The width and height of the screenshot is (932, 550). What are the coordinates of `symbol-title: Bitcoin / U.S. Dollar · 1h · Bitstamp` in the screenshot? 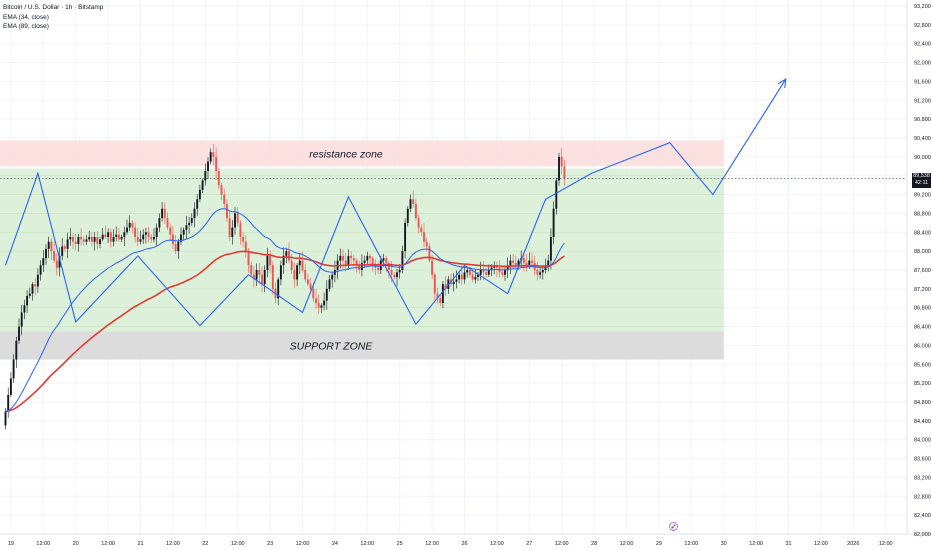 It's located at (53, 7).